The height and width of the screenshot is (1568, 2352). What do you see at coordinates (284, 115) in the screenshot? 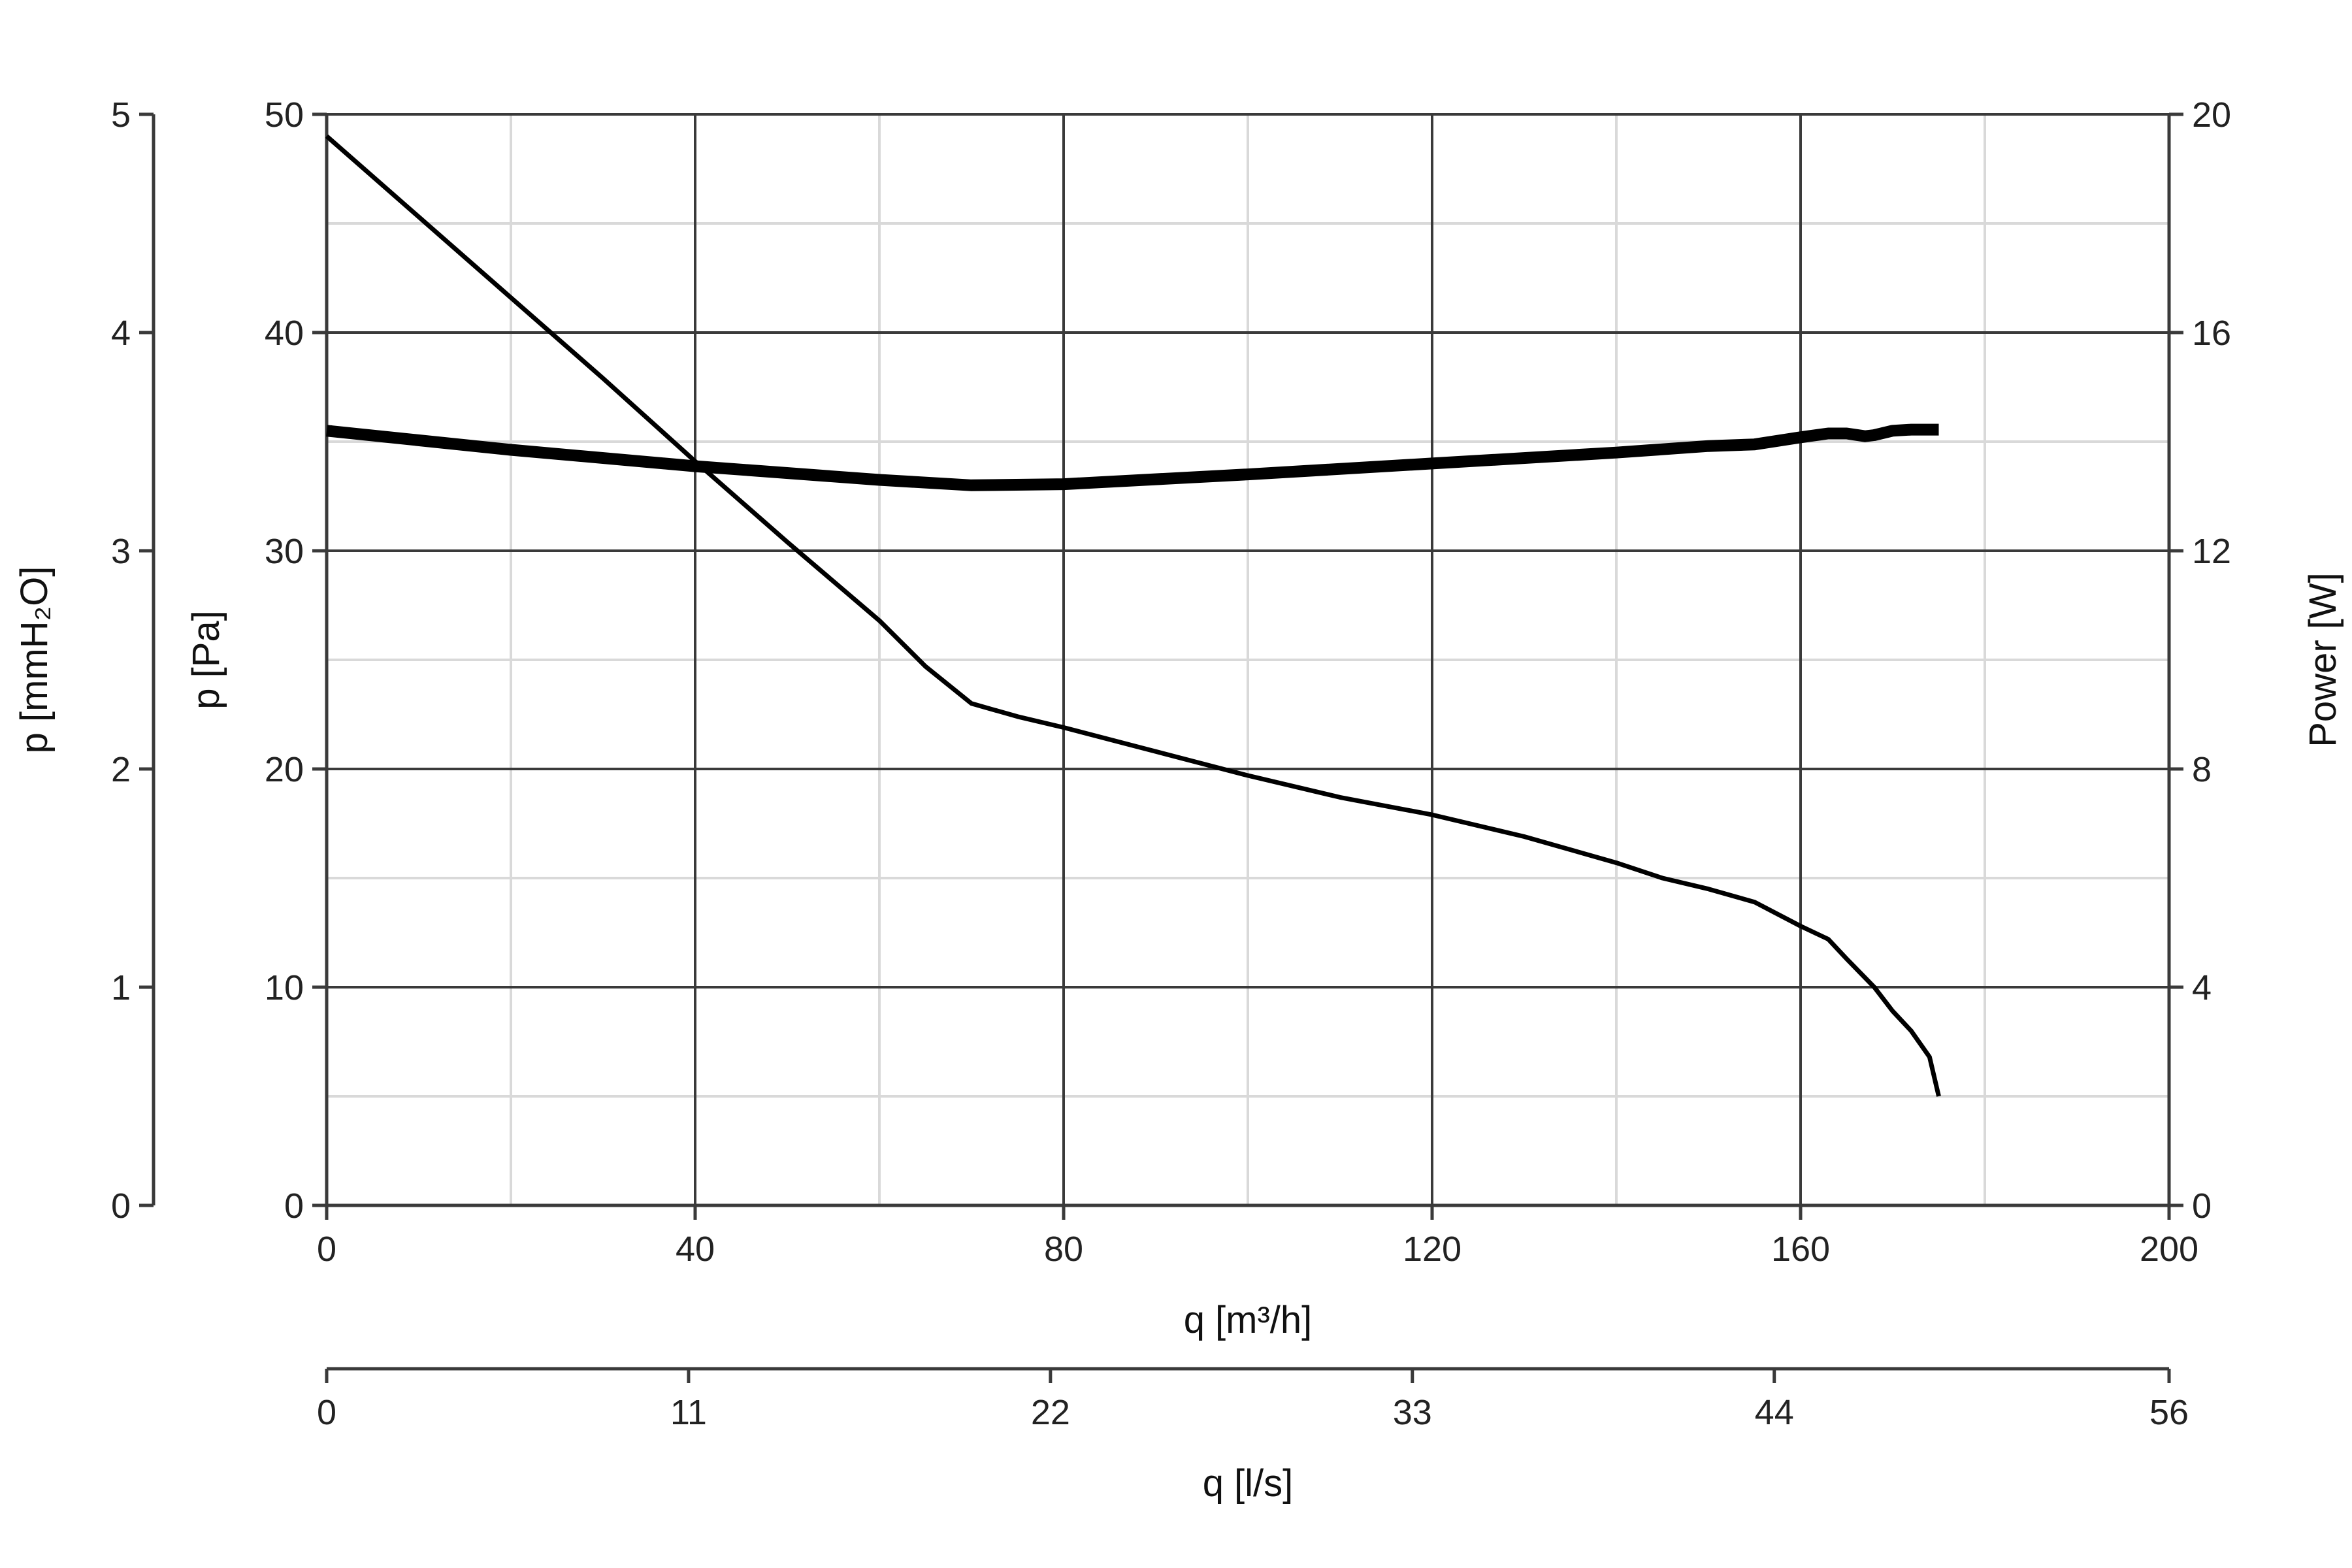
I see `left-y-tick-label: 50` at bounding box center [284, 115].